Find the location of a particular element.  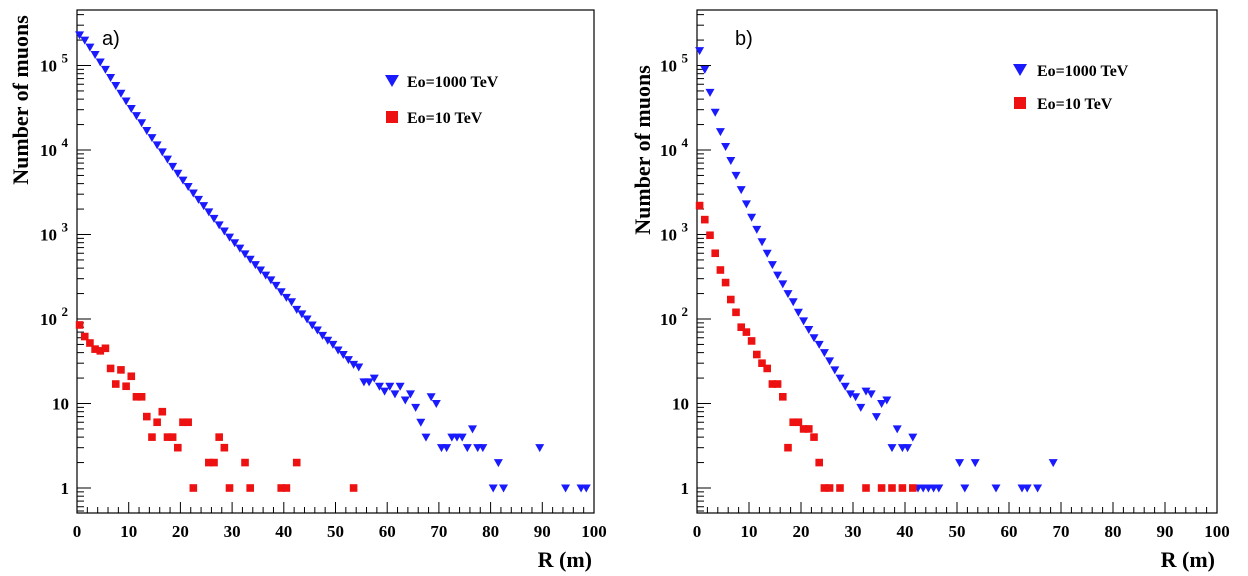

legend-marker-square is located at coordinates (392, 117).